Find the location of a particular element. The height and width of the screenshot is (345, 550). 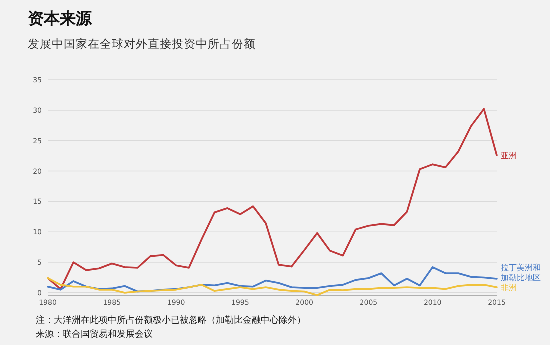

chart-subtitle: 发展中国家在全球对外直接投资中所占份额 is located at coordinates (142, 44).